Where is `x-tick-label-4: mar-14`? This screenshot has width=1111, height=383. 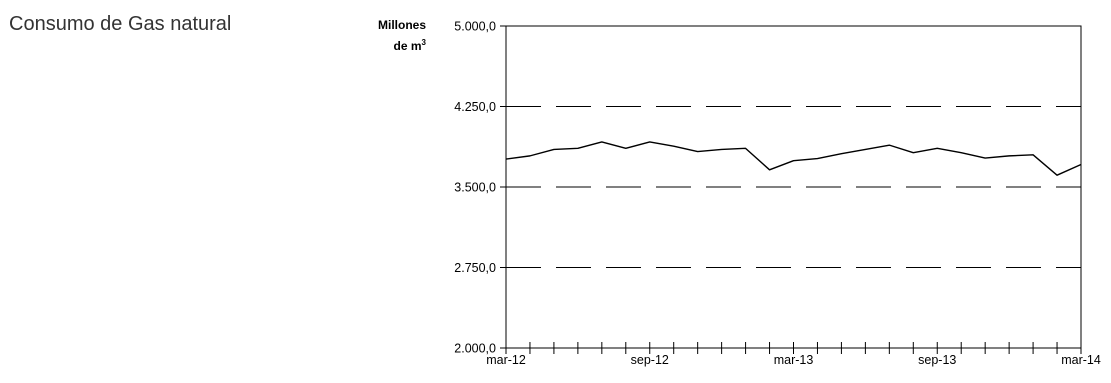
x-tick-label-4: mar-14 is located at coordinates (1081, 360).